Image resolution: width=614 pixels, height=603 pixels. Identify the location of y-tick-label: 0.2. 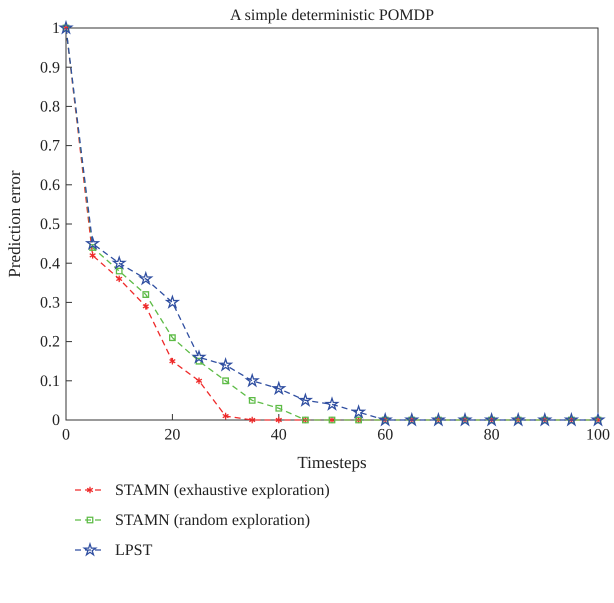
(50, 342).